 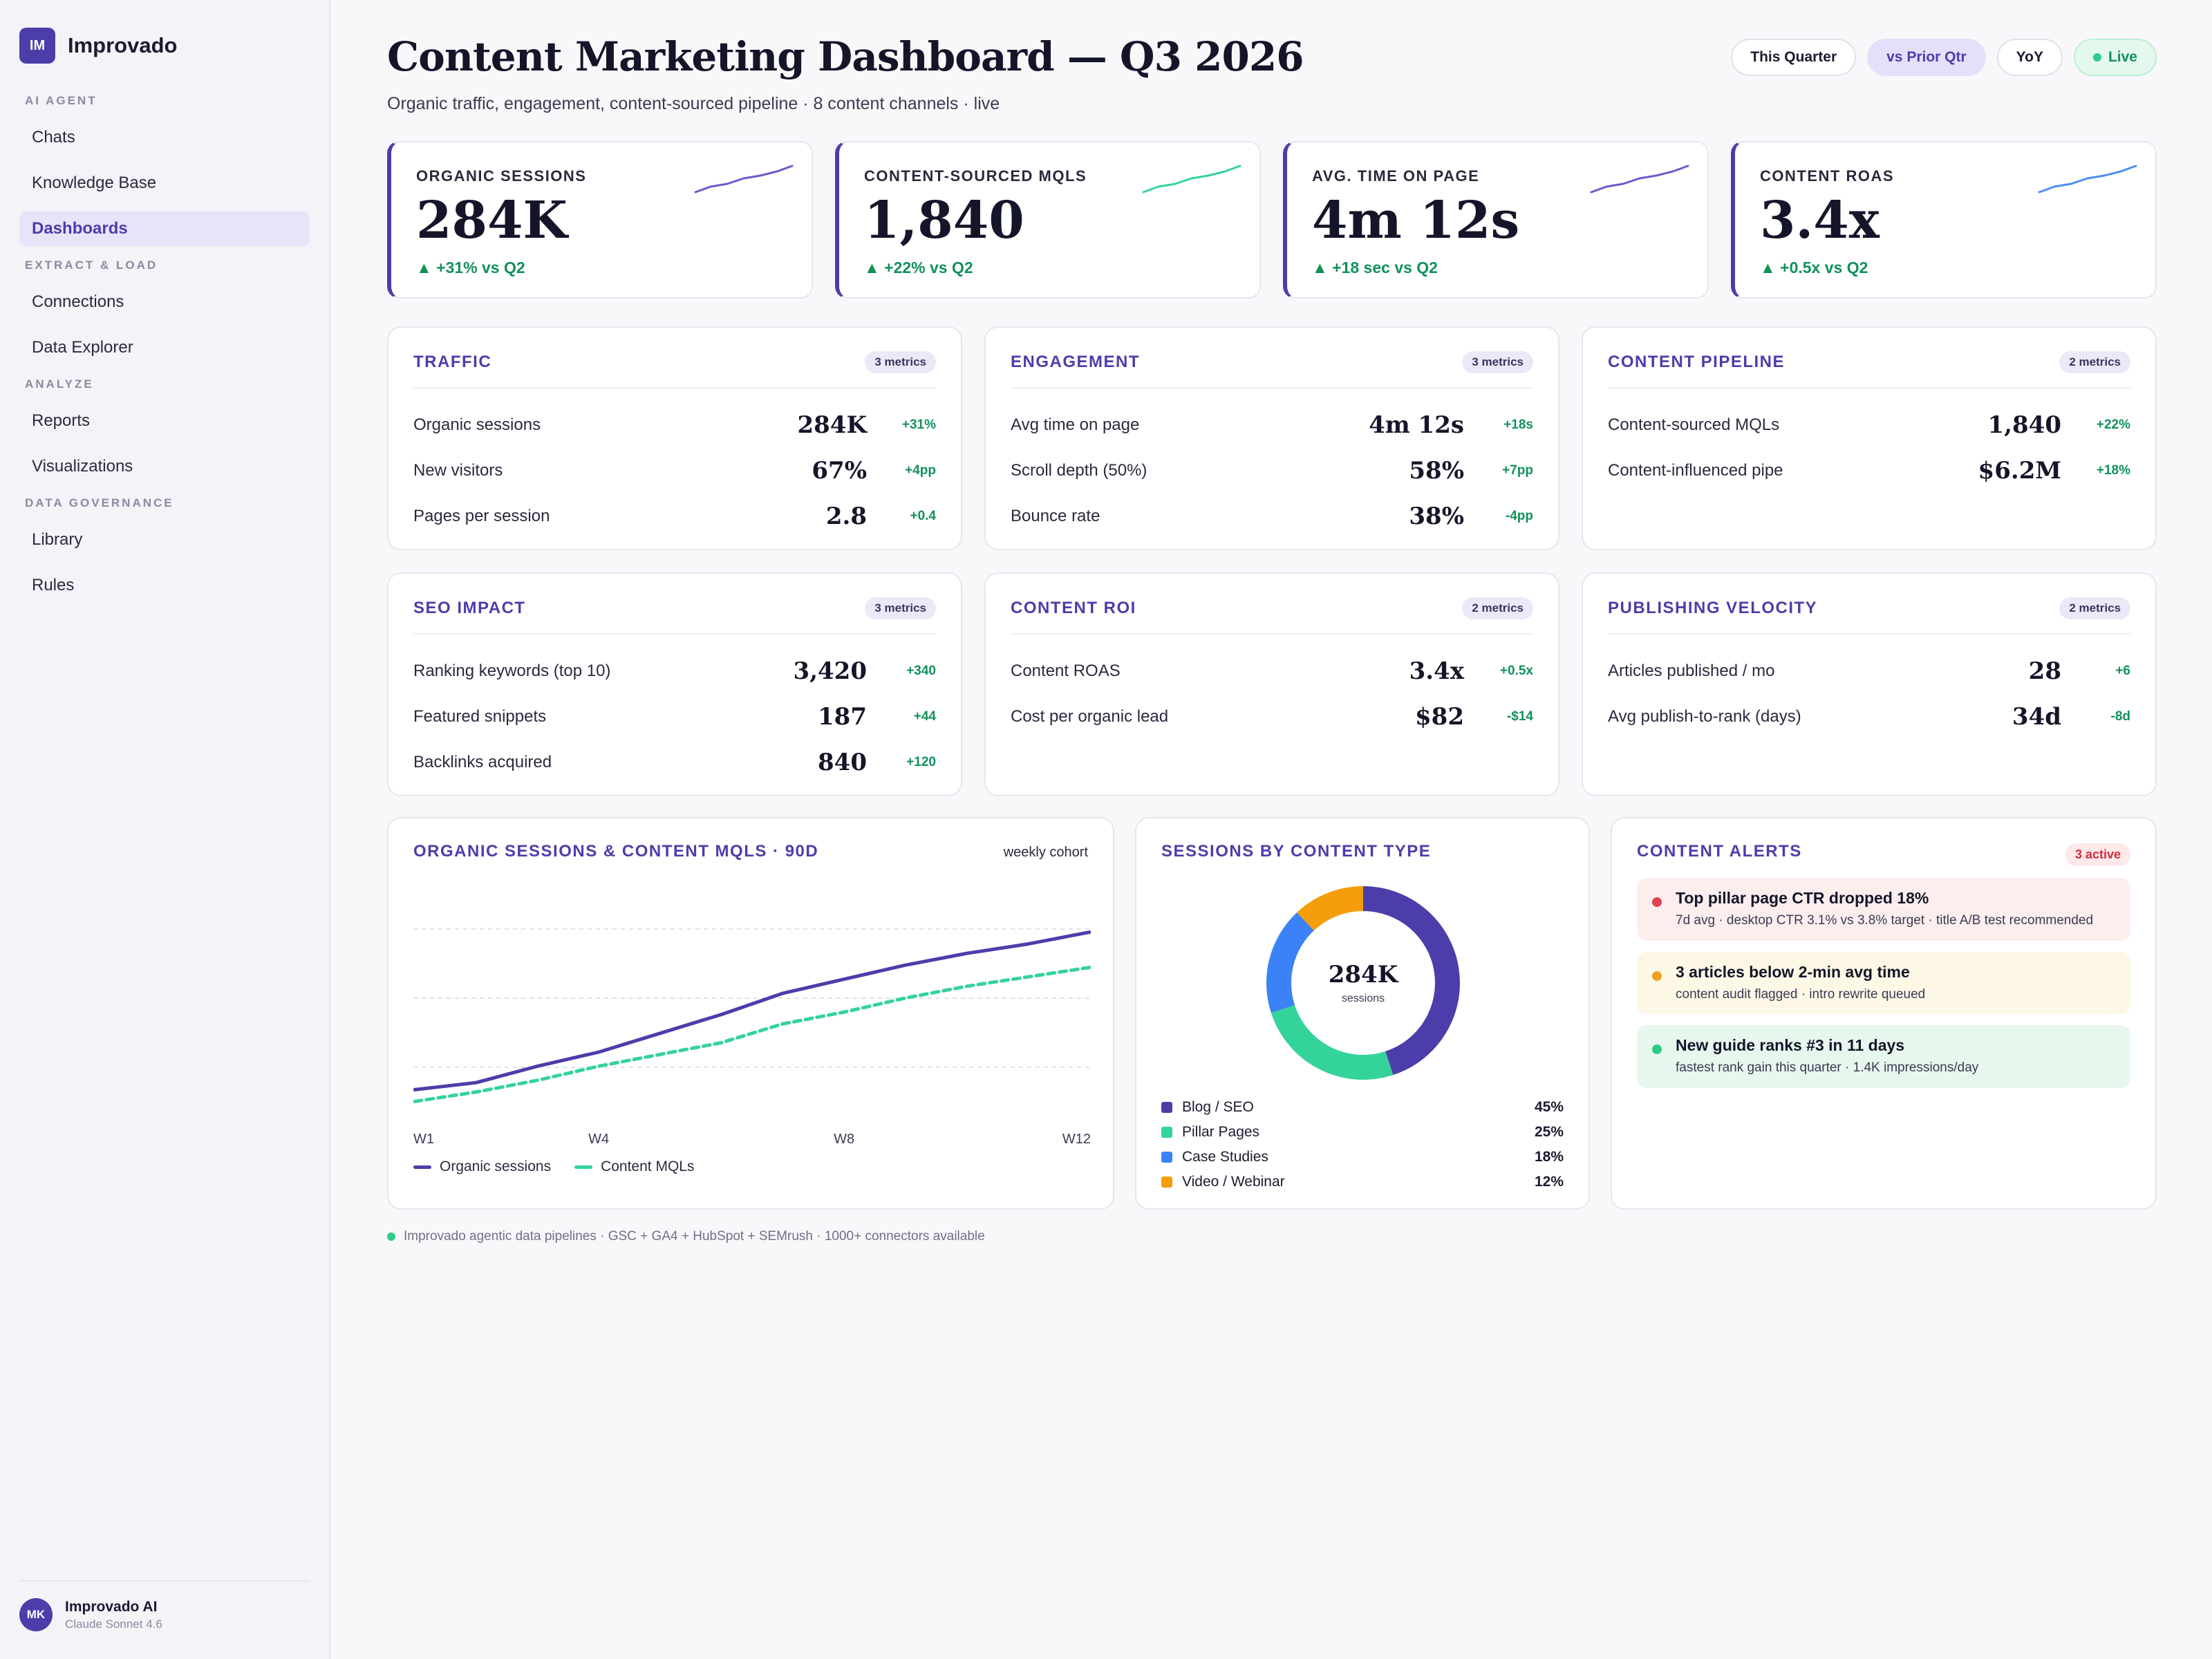 What do you see at coordinates (674, 425) in the screenshot?
I see `metric-row: Organic sessions 284K +31%` at bounding box center [674, 425].